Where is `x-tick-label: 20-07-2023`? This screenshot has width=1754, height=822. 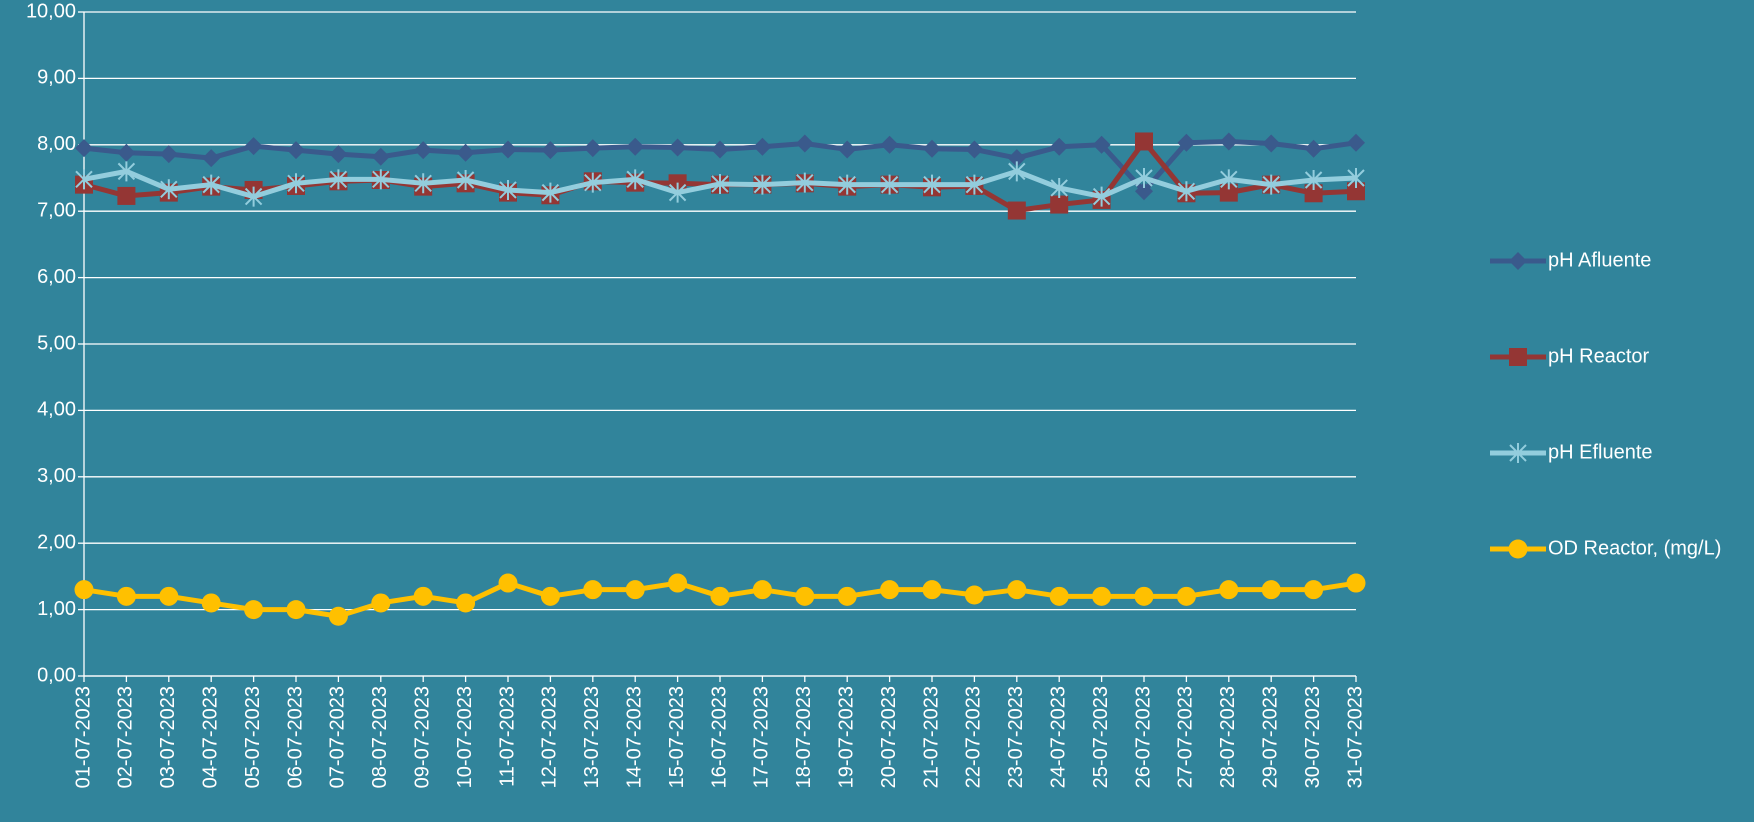
x-tick-label: 20-07-2023 is located at coordinates (889, 737).